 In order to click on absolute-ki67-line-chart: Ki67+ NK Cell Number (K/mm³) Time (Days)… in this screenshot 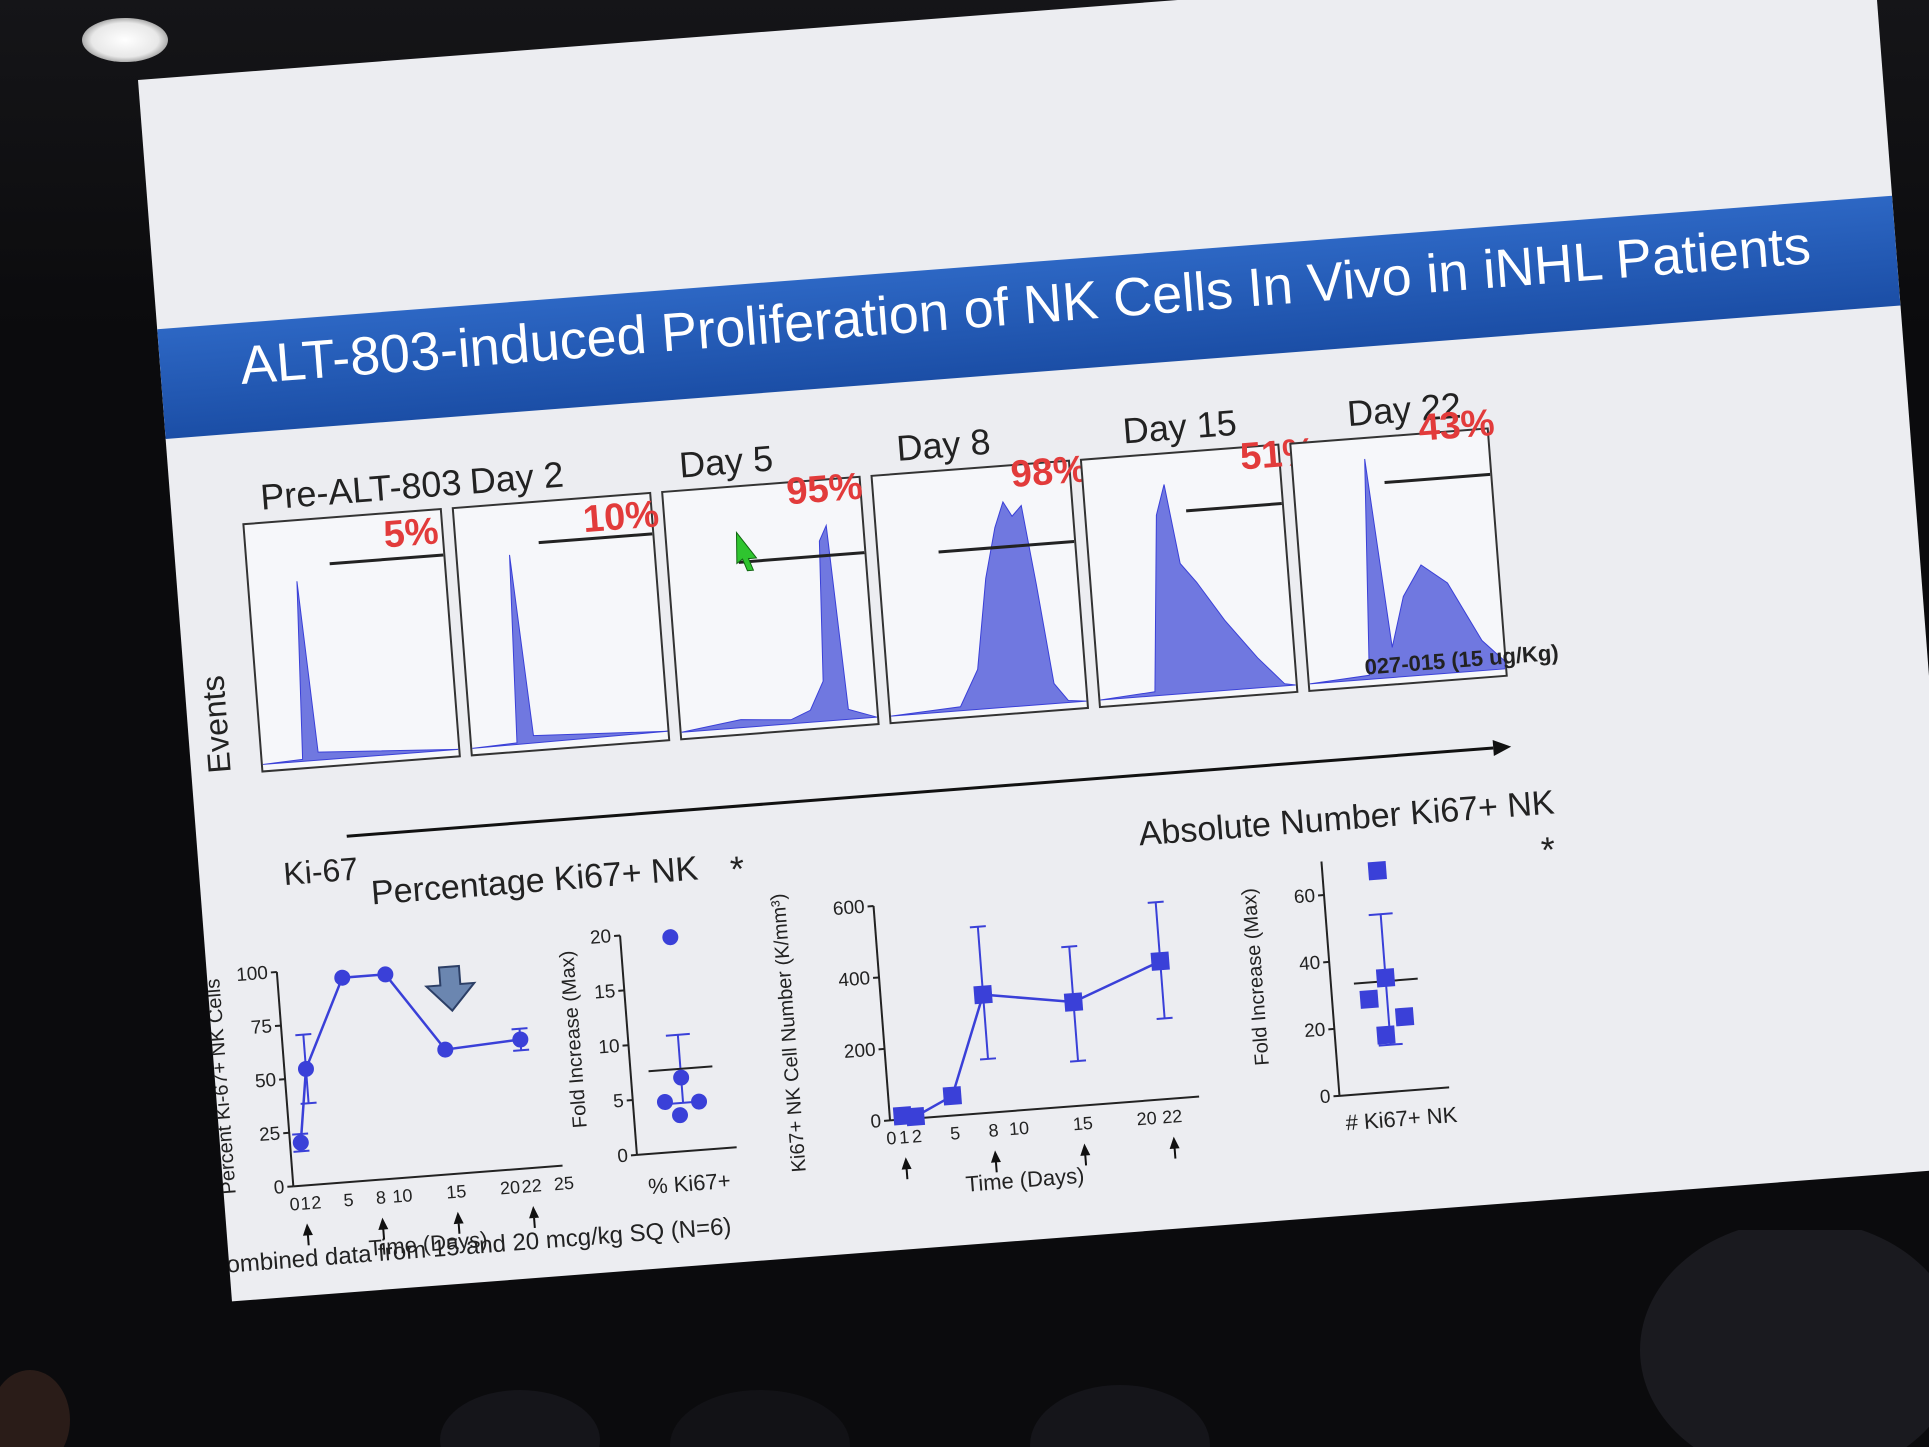, I will do `click(986, 1045)`.